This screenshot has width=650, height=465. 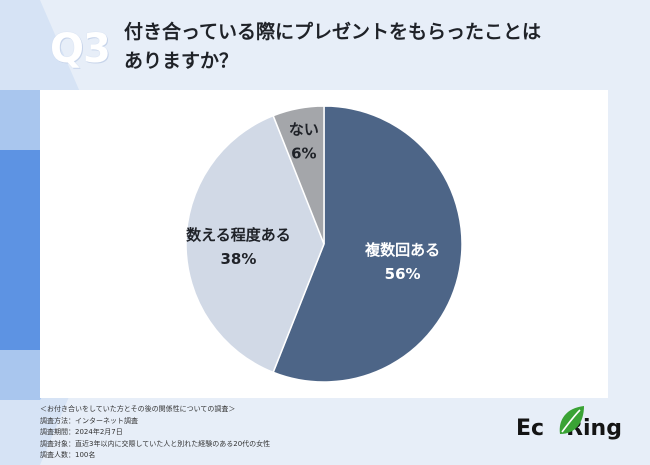 I want to click on notes-heading: ＜お付き合いをしていた方とその後の関係性についての調査＞, so click(x=138, y=409).